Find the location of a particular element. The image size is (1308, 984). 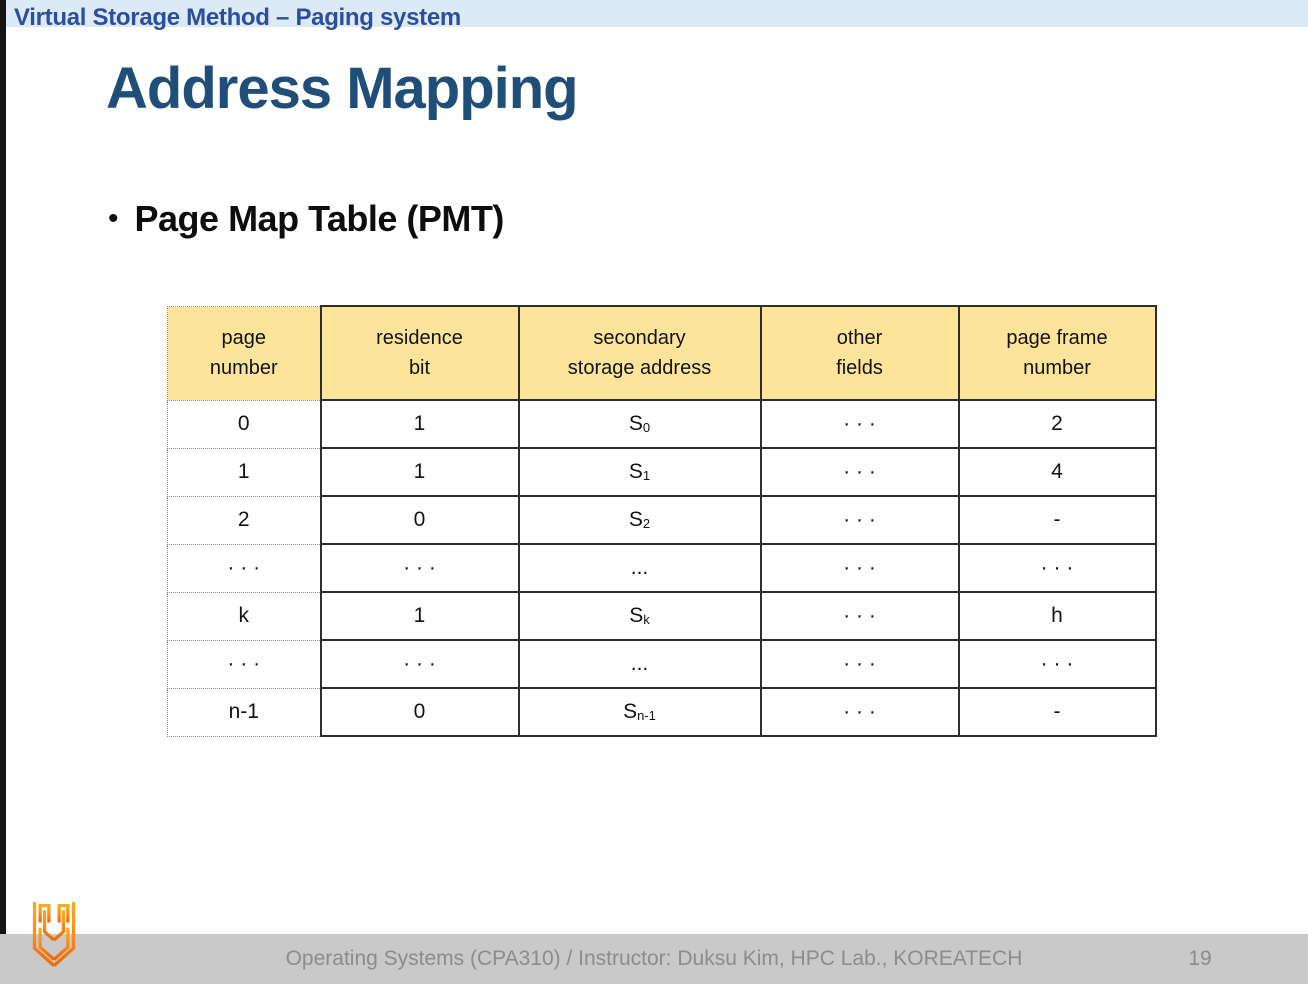

table-row: n-1 0 Sn-1 · · · - is located at coordinates (662, 712).